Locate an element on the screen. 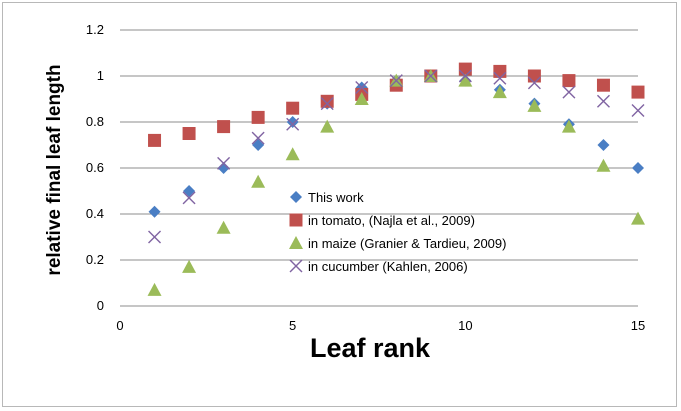 The height and width of the screenshot is (411, 681). y-tick-label-3: 0.6 is located at coordinates (95, 167).